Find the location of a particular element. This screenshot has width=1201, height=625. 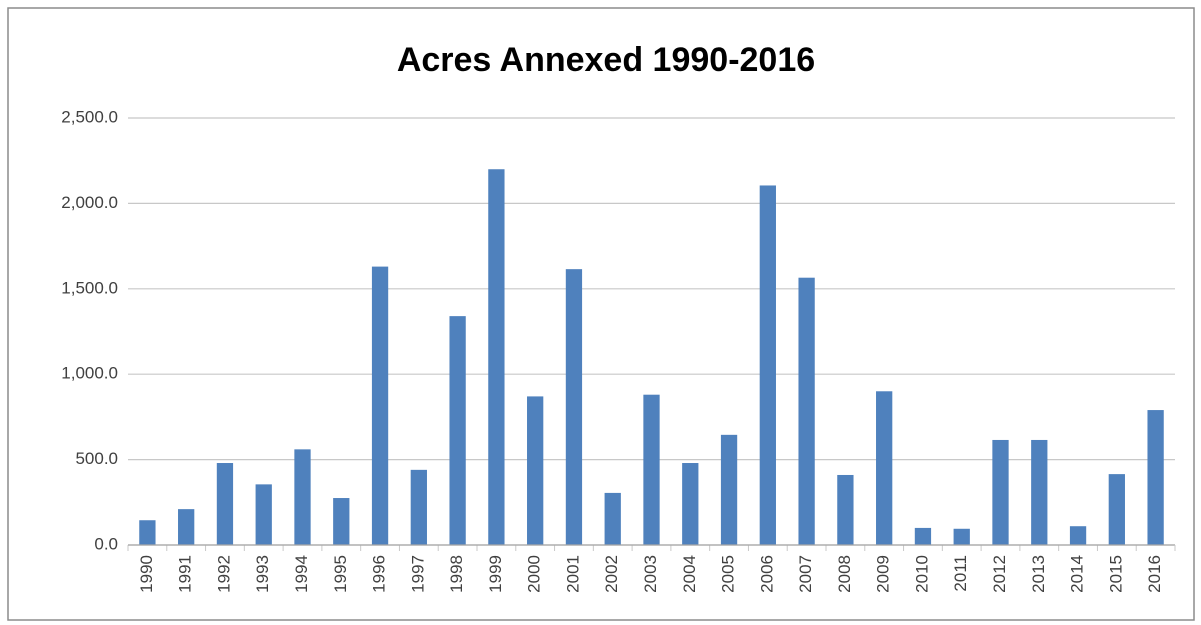

x-tick-label: 2012 is located at coordinates (999, 574).